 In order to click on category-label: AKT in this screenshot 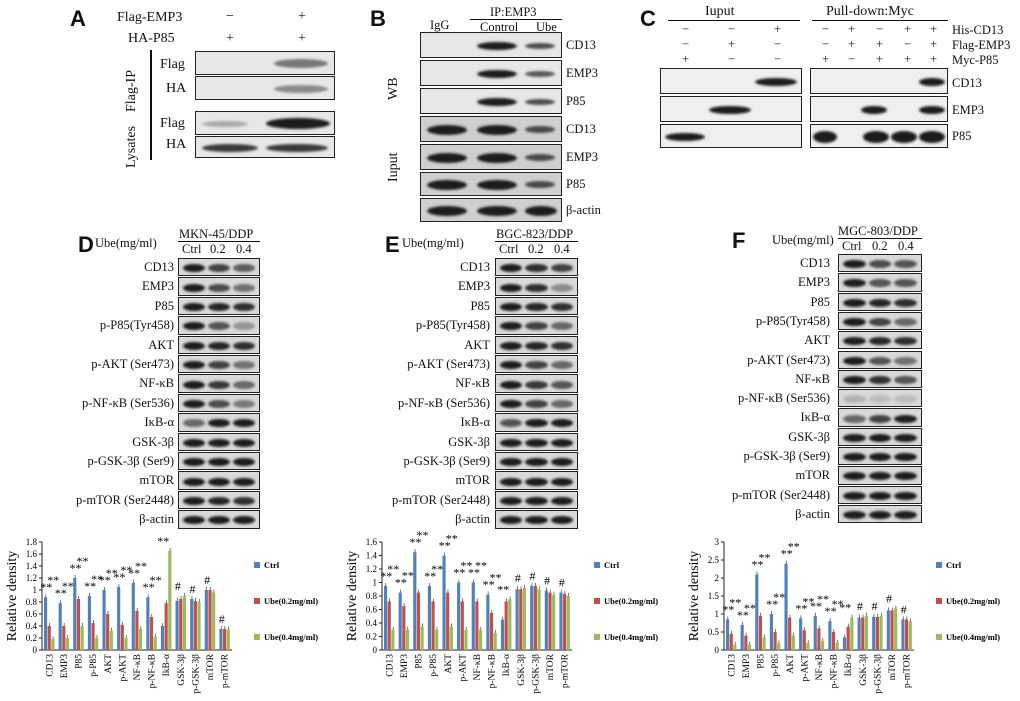, I will do `click(791, 664)`.